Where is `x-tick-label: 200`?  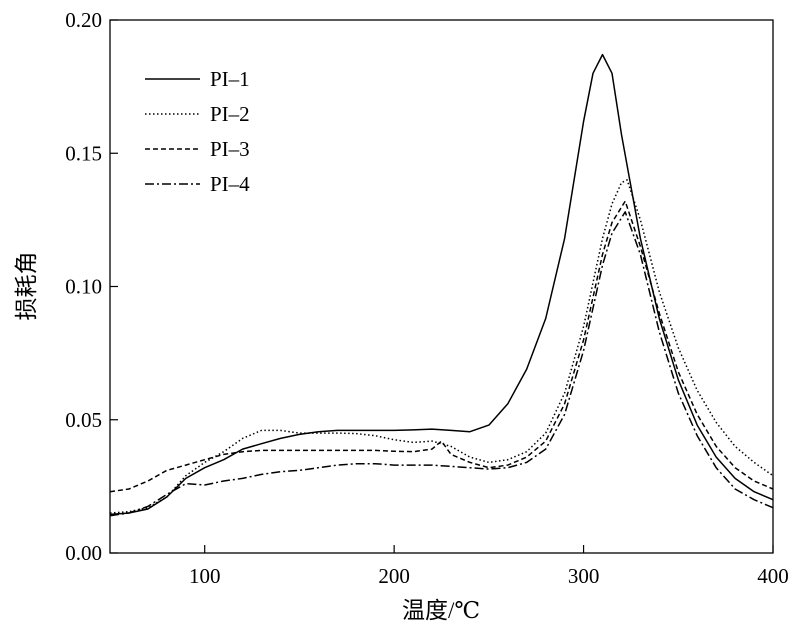
x-tick-label: 200 is located at coordinates (394, 576).